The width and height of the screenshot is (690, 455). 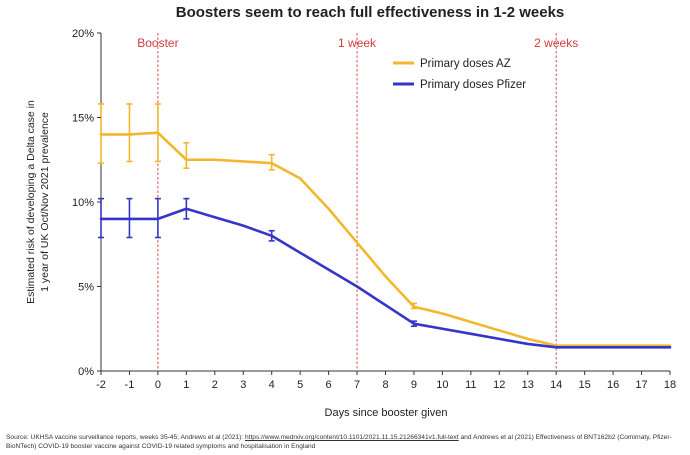 I want to click on y-tick-label: 0%, so click(x=86, y=372).